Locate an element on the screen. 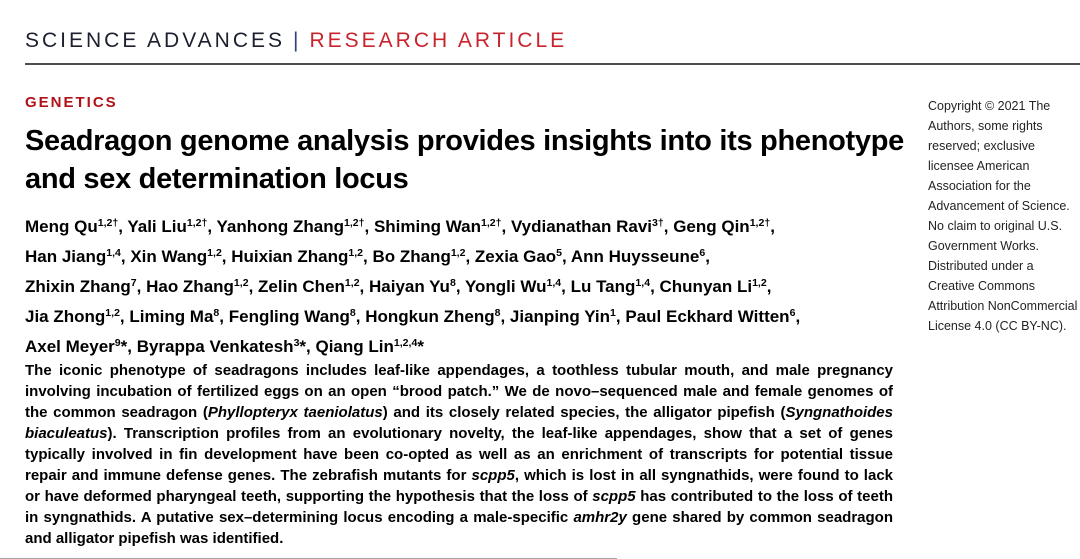 The height and width of the screenshot is (559, 1080). masthead: SCIENCE ADVANCES | RESEARCH ARTICLE is located at coordinates (296, 41).